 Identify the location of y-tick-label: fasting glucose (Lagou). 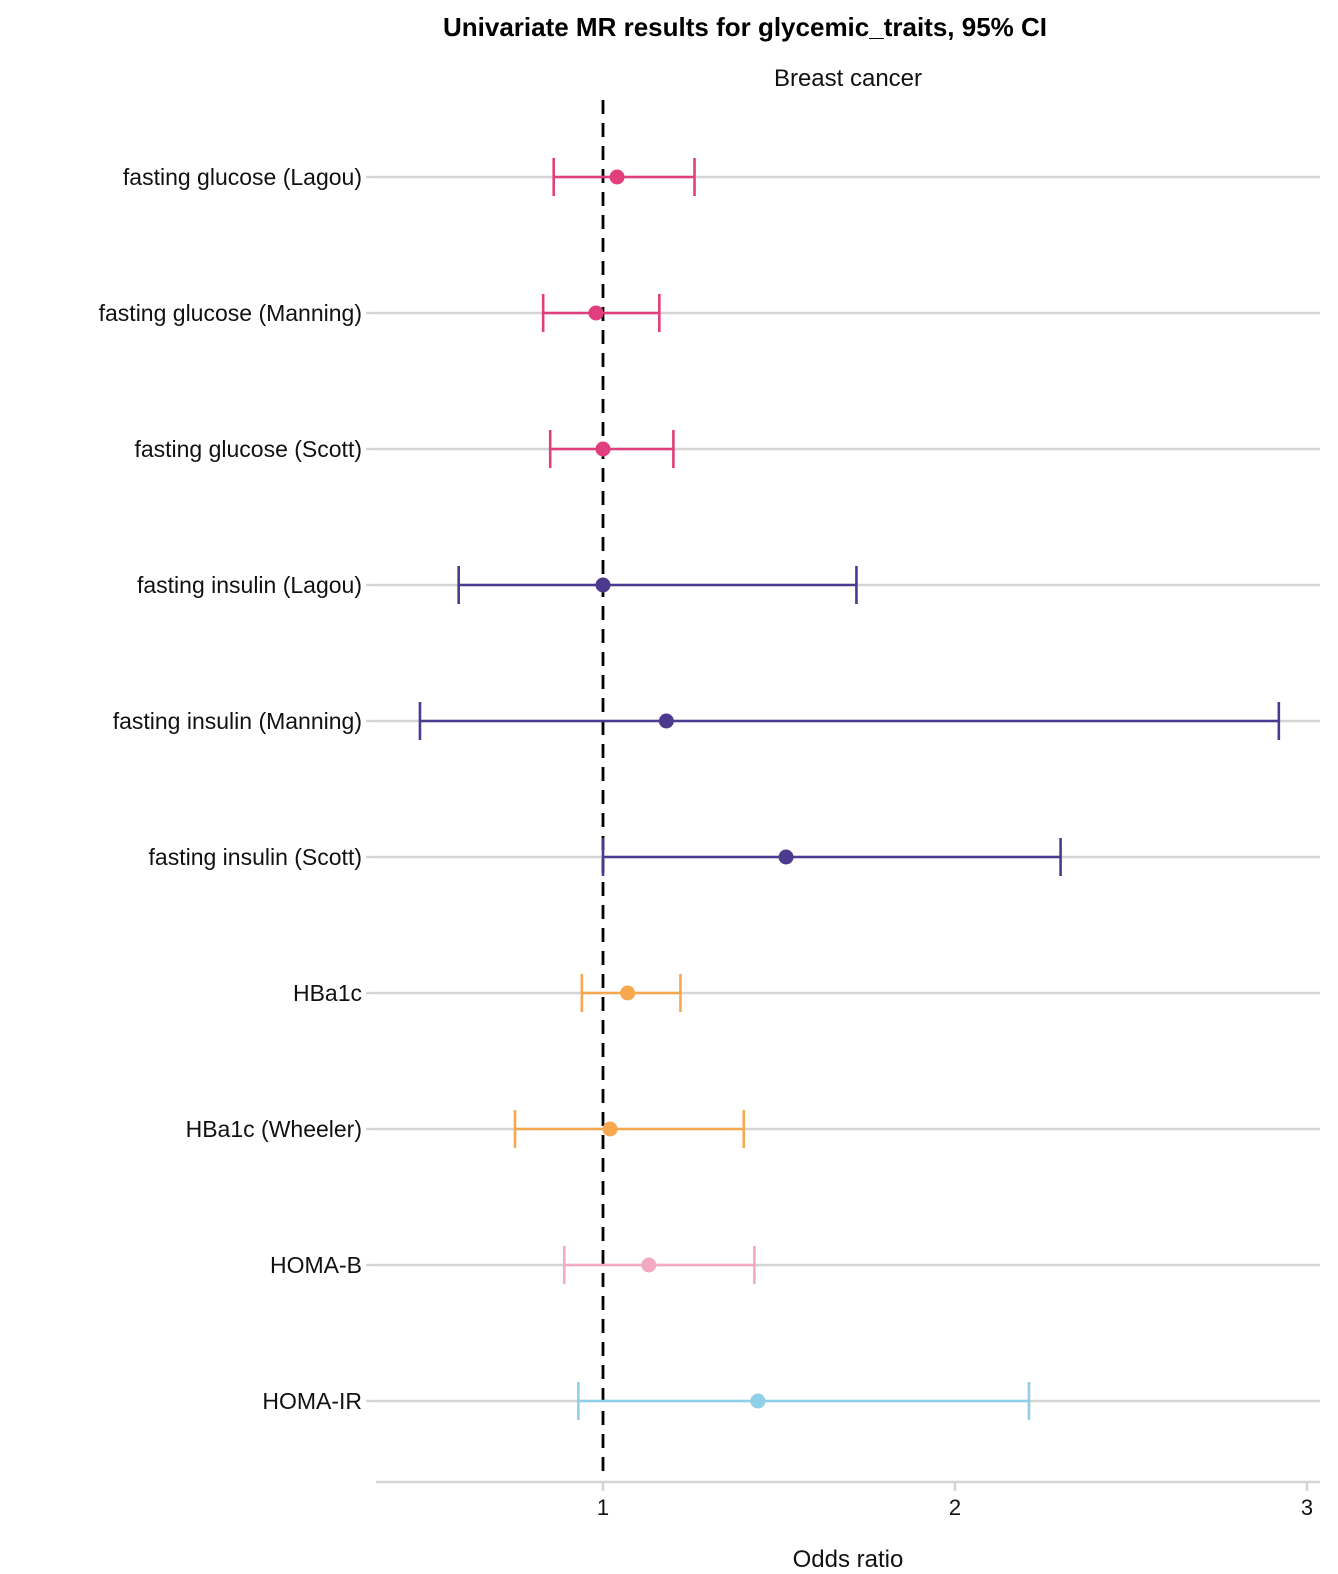
(242, 177).